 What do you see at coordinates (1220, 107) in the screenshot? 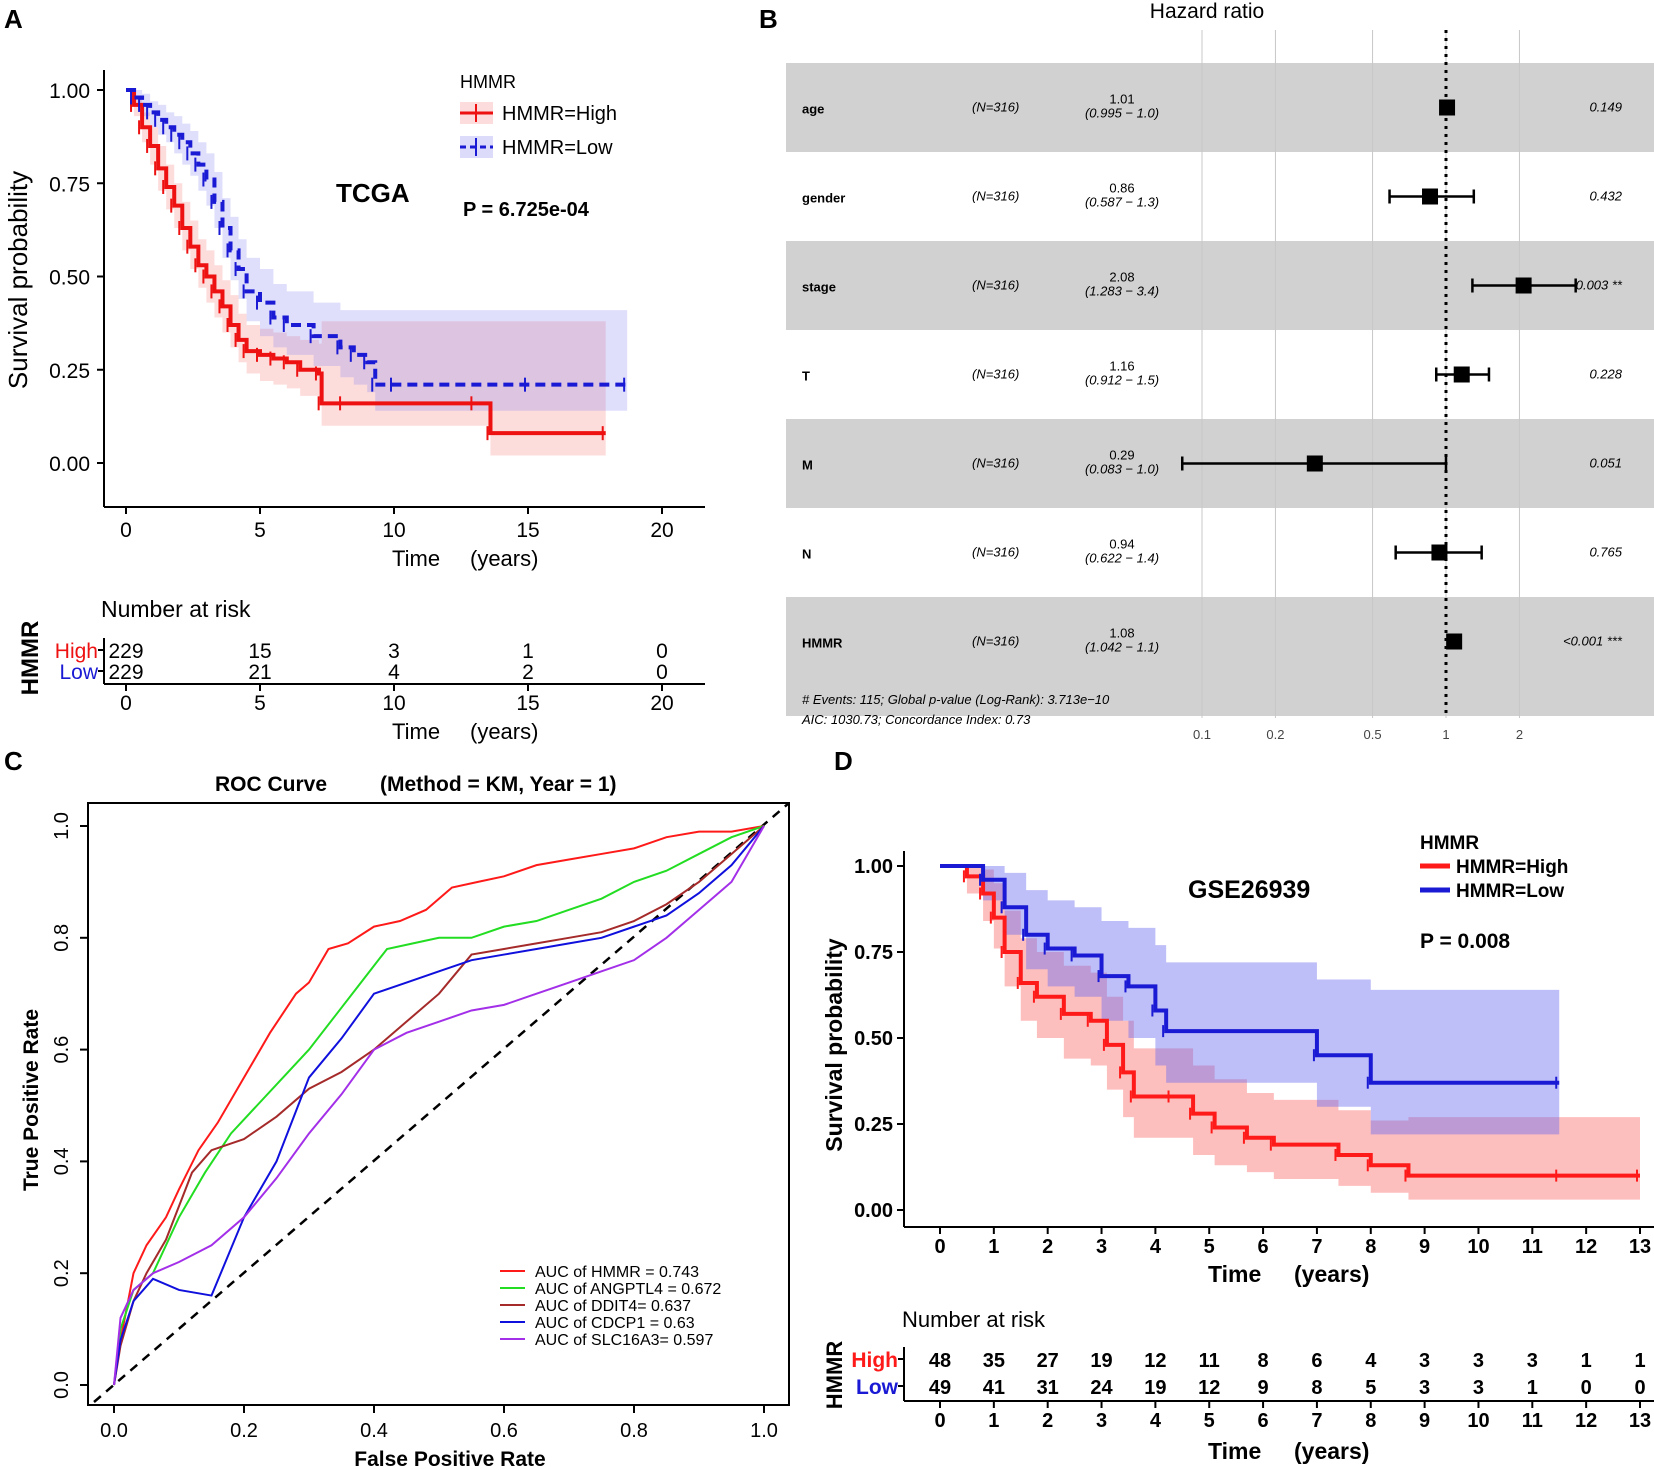
I see `forest-row-bg` at bounding box center [1220, 107].